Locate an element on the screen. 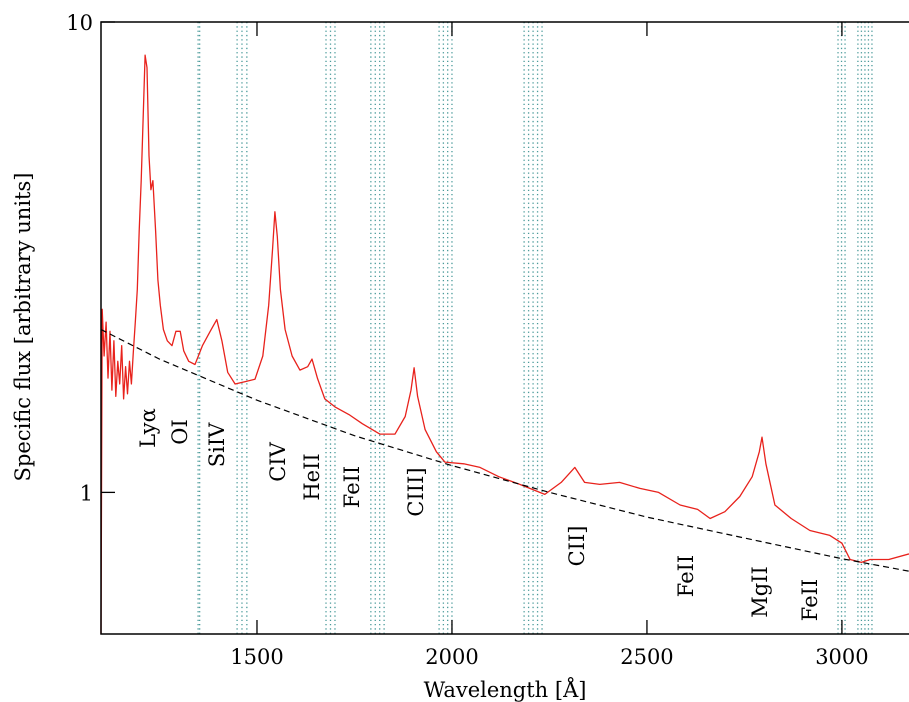 The height and width of the screenshot is (702, 909). line-label: CII] is located at coordinates (577, 546).